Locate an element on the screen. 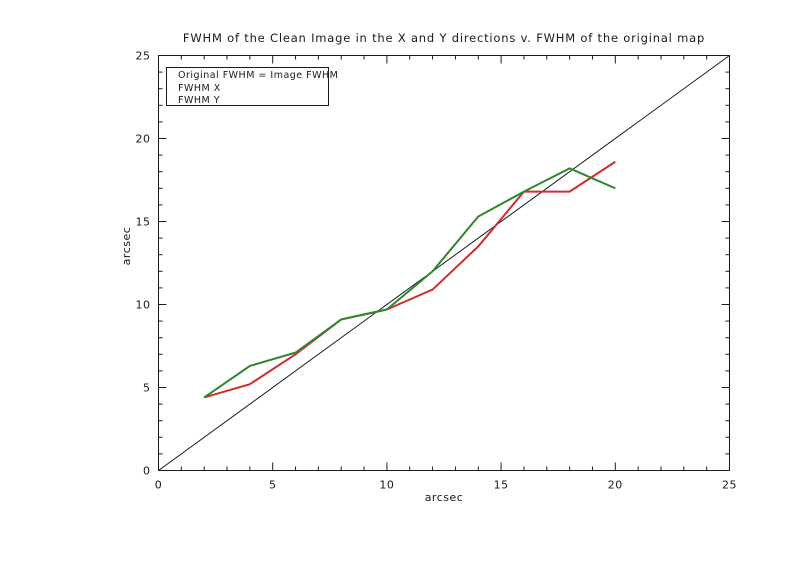 The image size is (800, 565). legend-entry-fwhm-y: FWHM Y is located at coordinates (199, 100).